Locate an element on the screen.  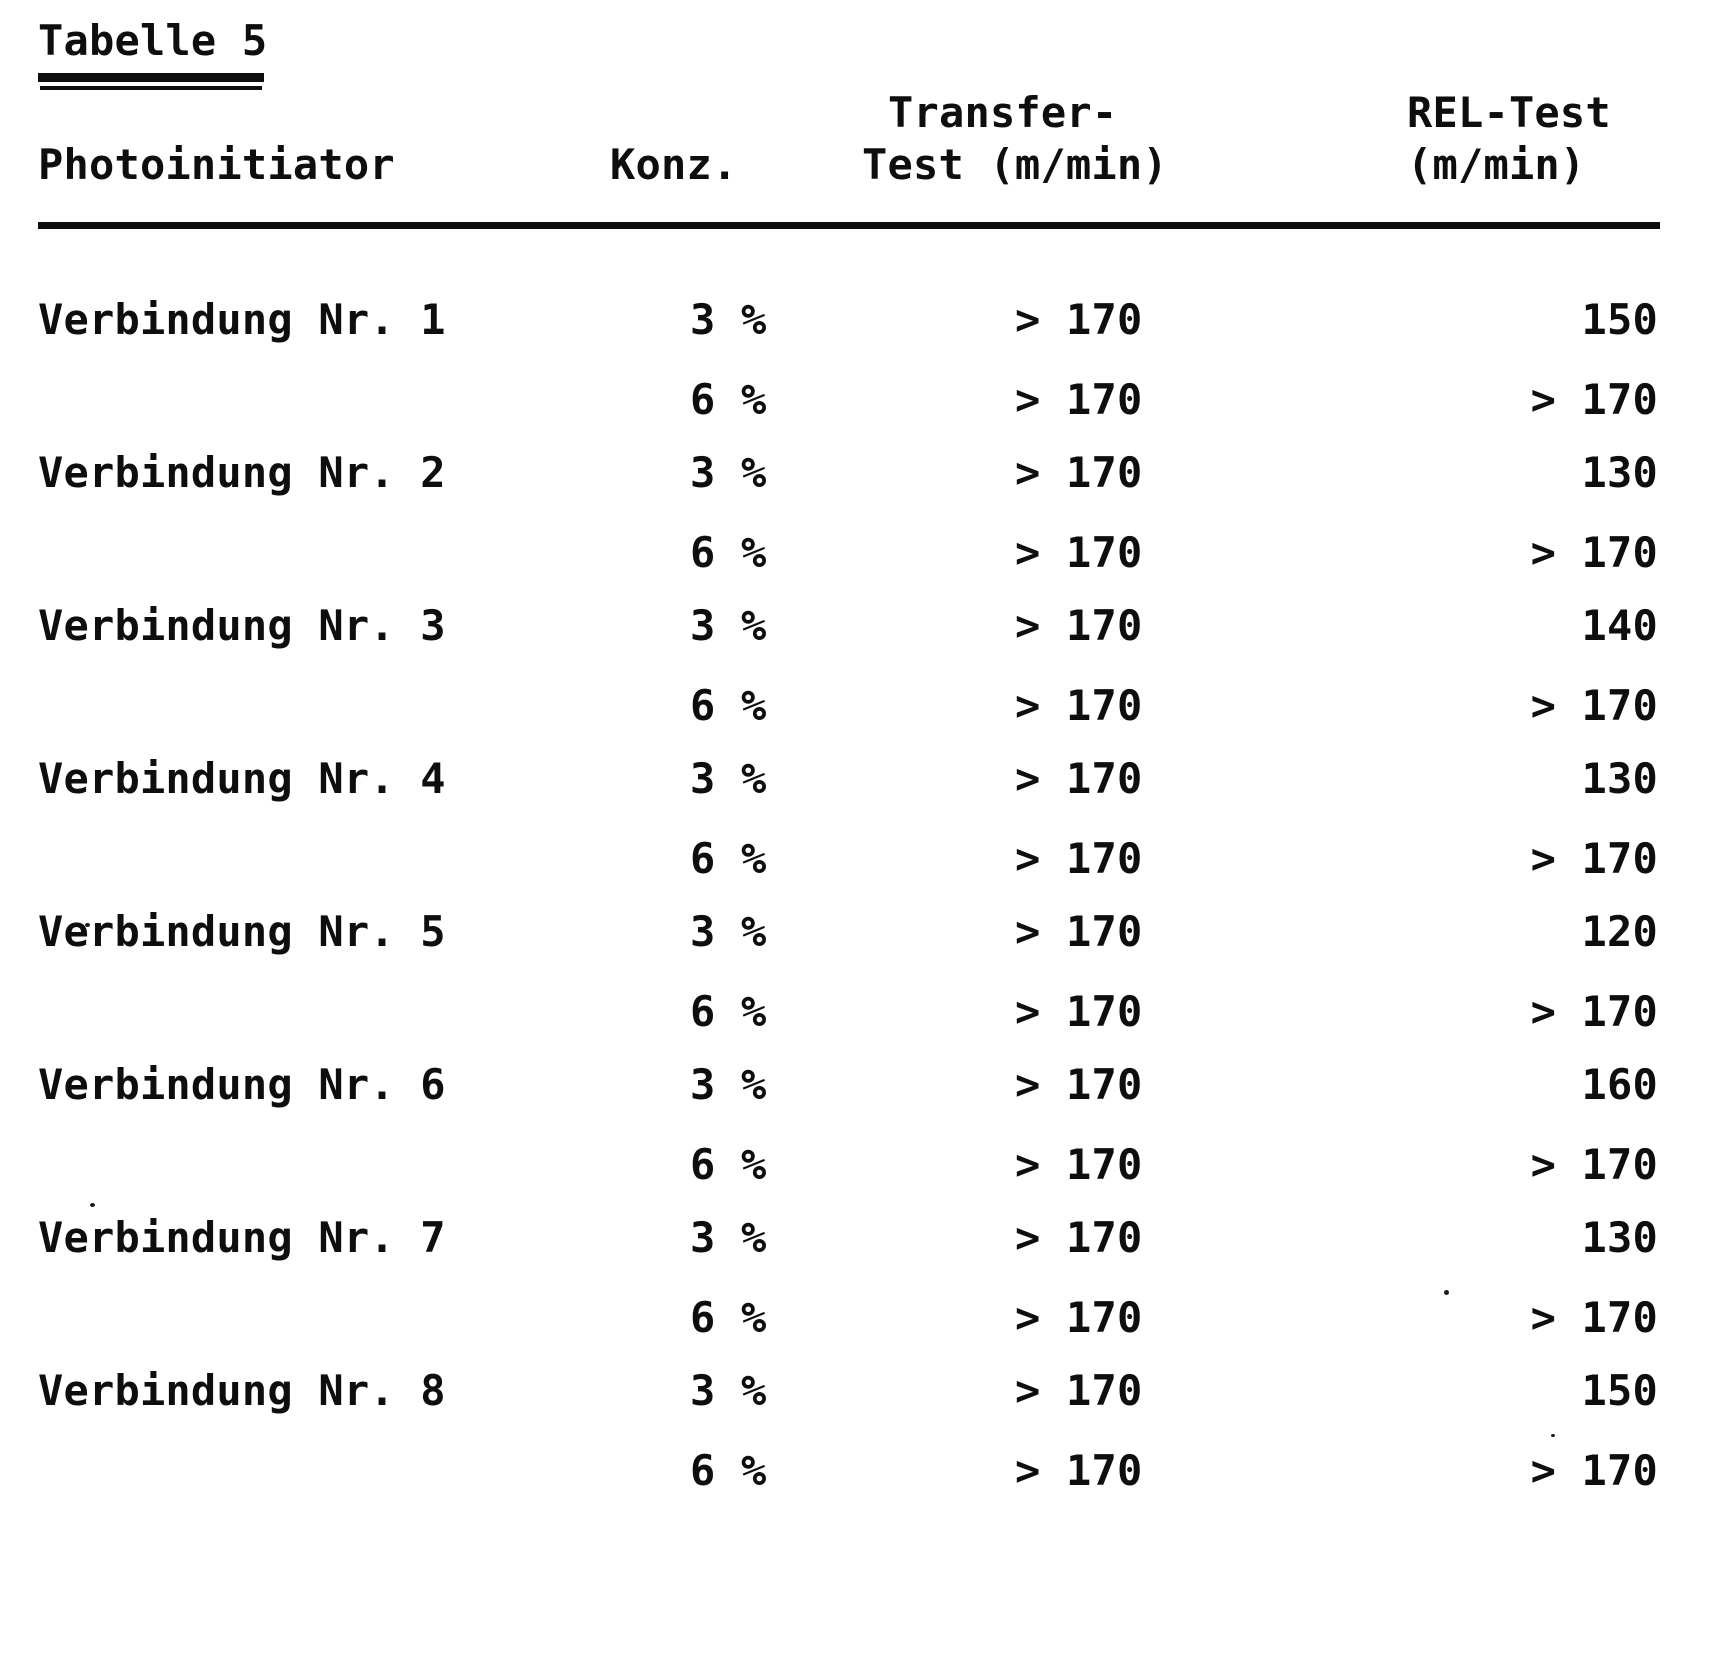
col-header-rel-test: REL-Test is located at coordinates (1509, 112).